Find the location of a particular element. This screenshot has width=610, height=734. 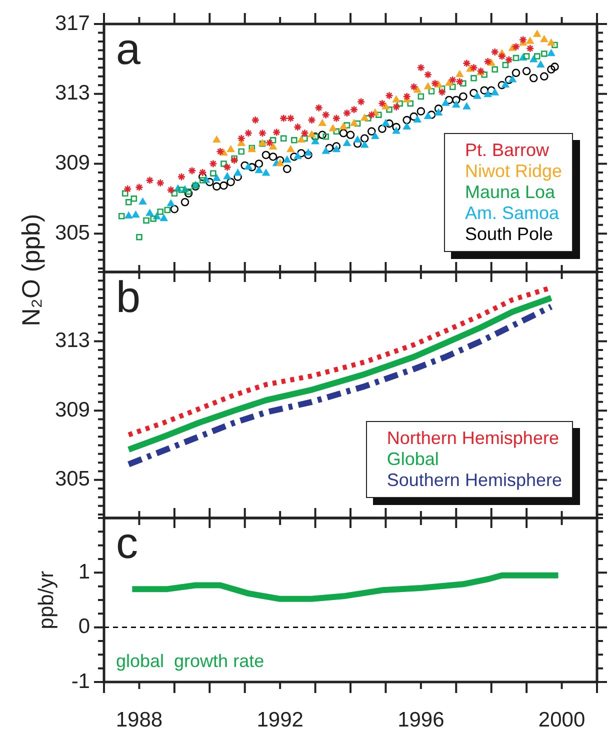

text: Pt. Barrow is located at coordinates (507, 150).